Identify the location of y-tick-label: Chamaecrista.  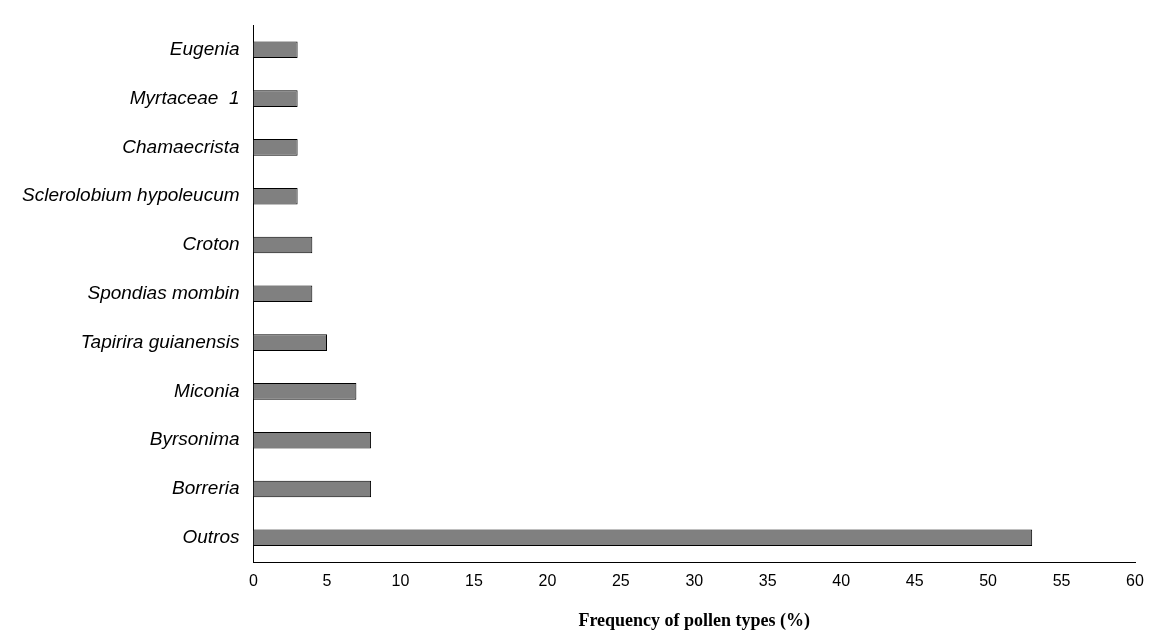
(181, 146).